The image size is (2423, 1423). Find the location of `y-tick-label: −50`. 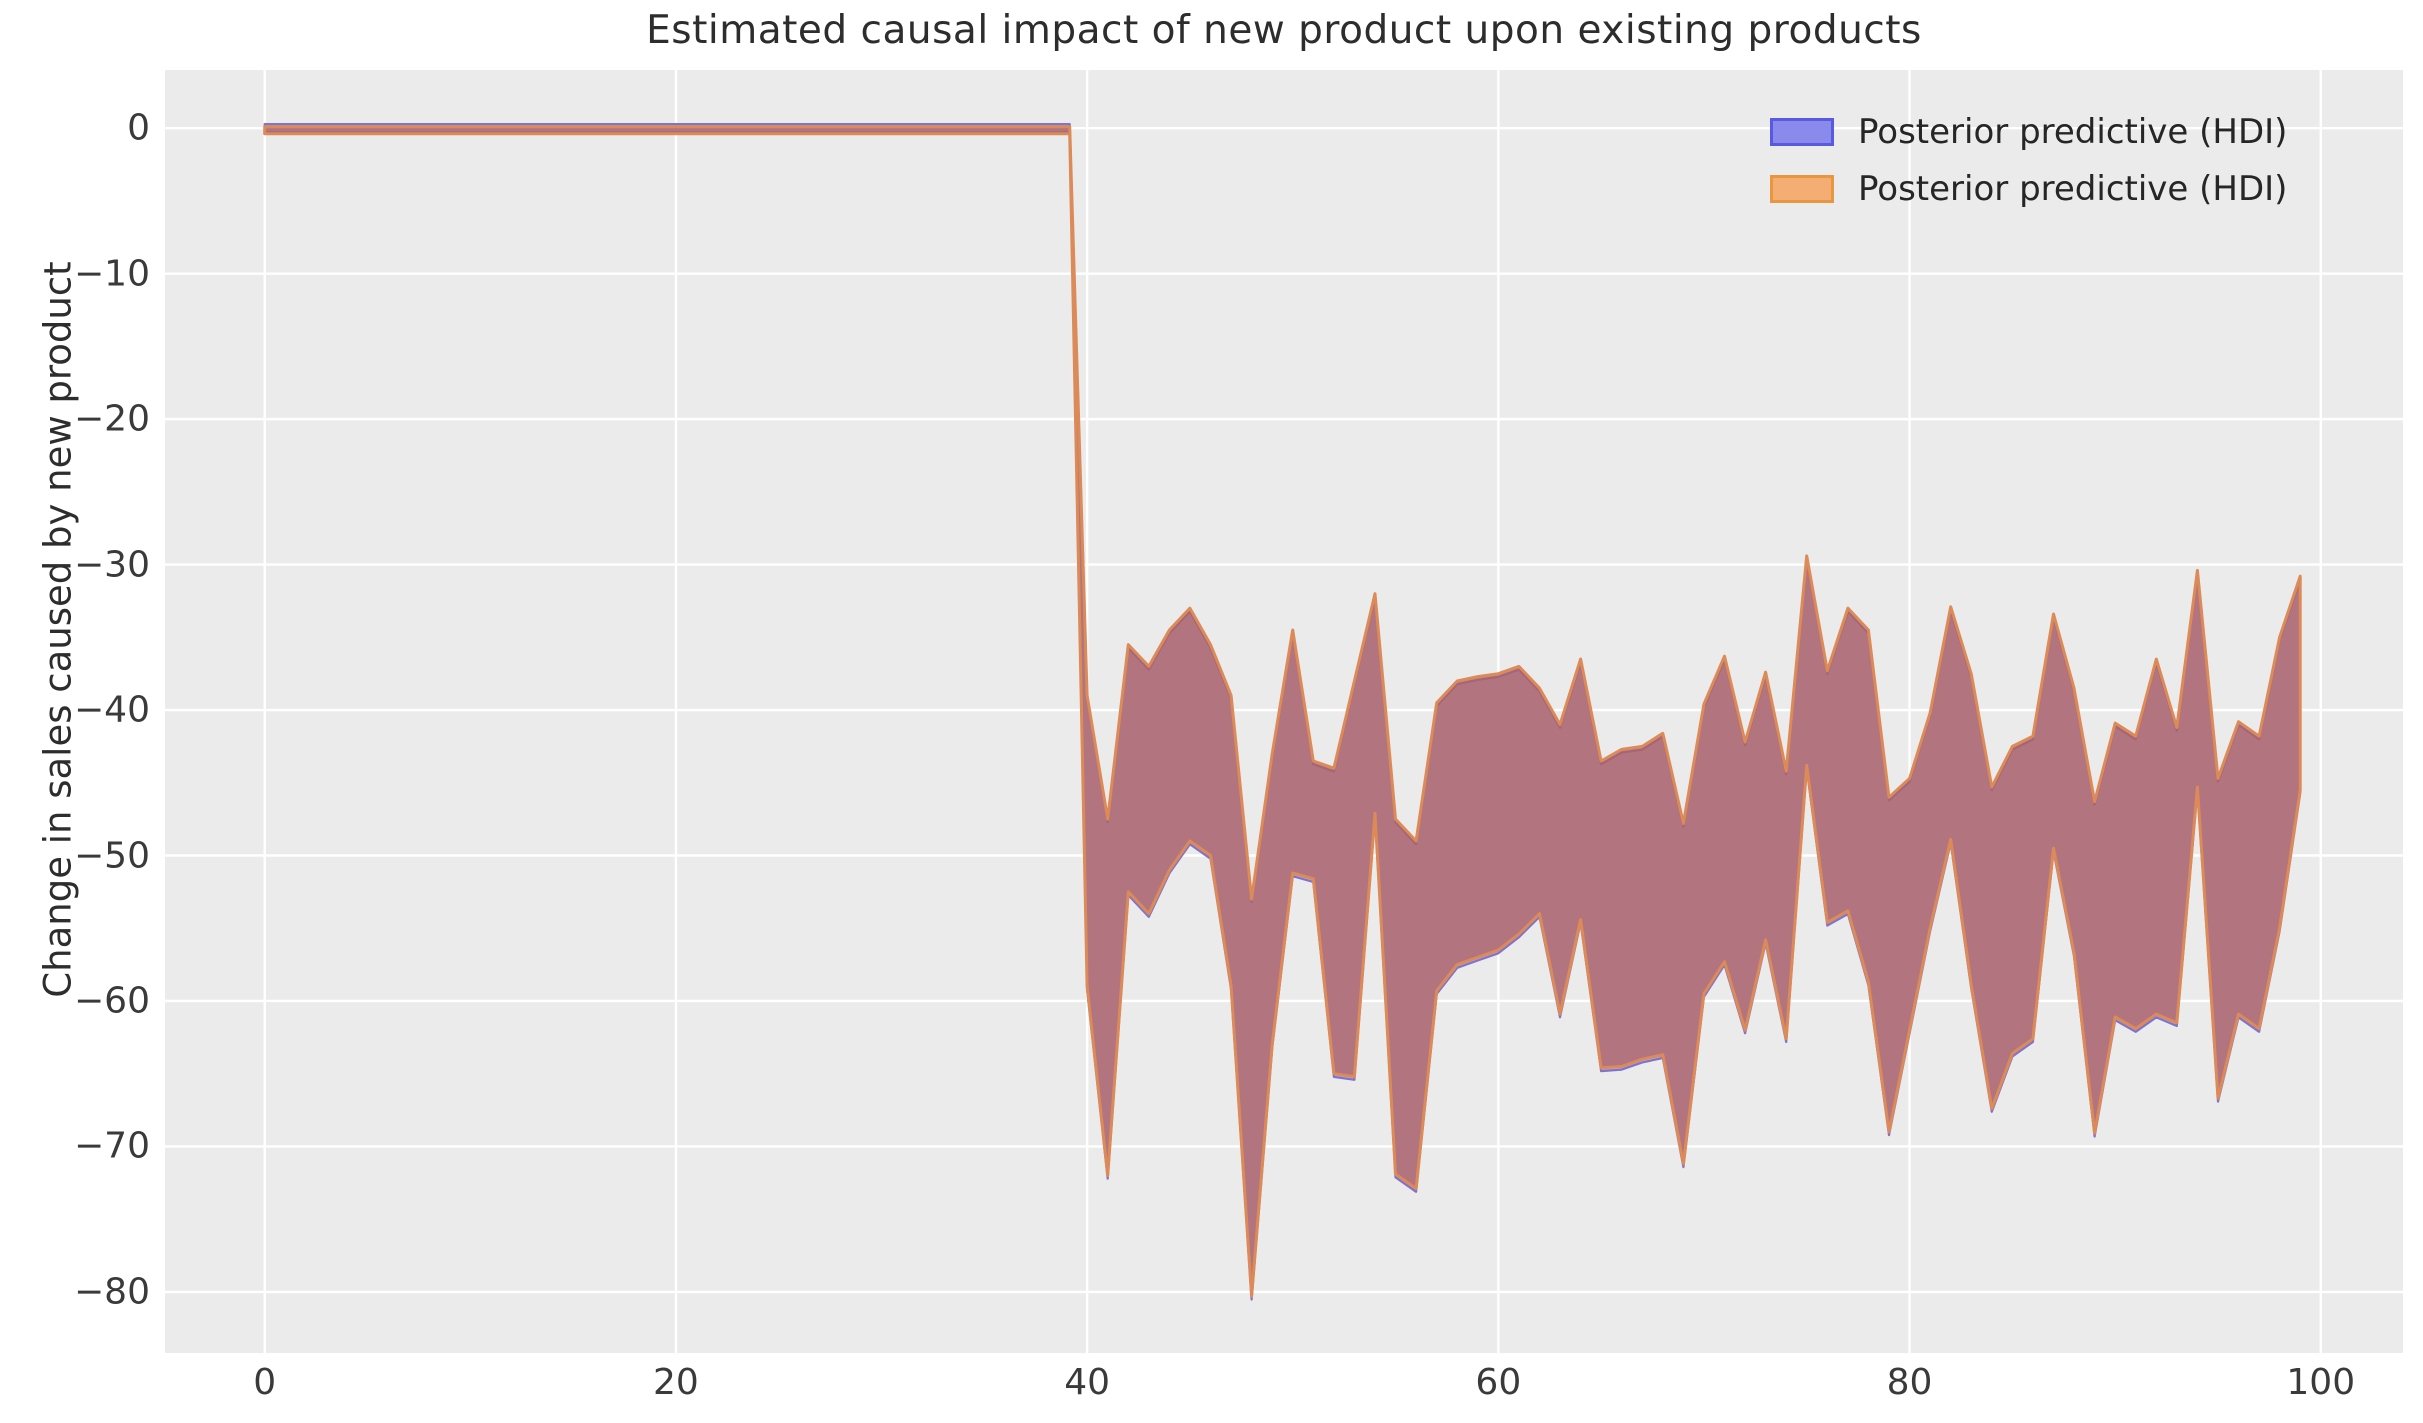

y-tick-label: −50 is located at coordinates (112, 855).